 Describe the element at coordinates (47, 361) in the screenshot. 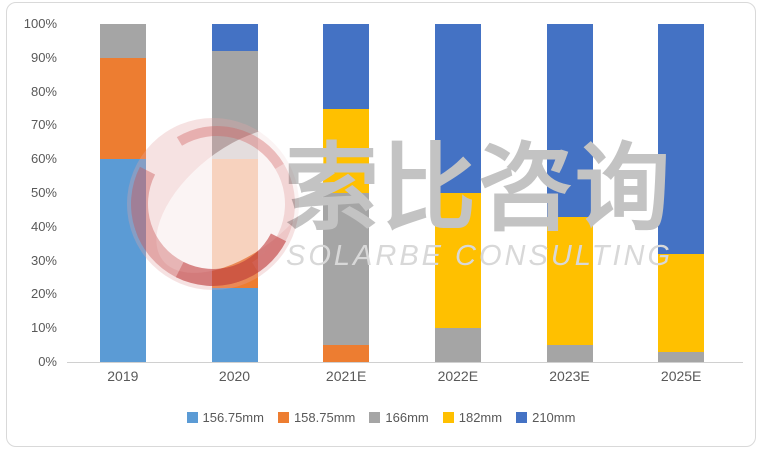

I see `y-axis-tick-label: 0%` at that location.